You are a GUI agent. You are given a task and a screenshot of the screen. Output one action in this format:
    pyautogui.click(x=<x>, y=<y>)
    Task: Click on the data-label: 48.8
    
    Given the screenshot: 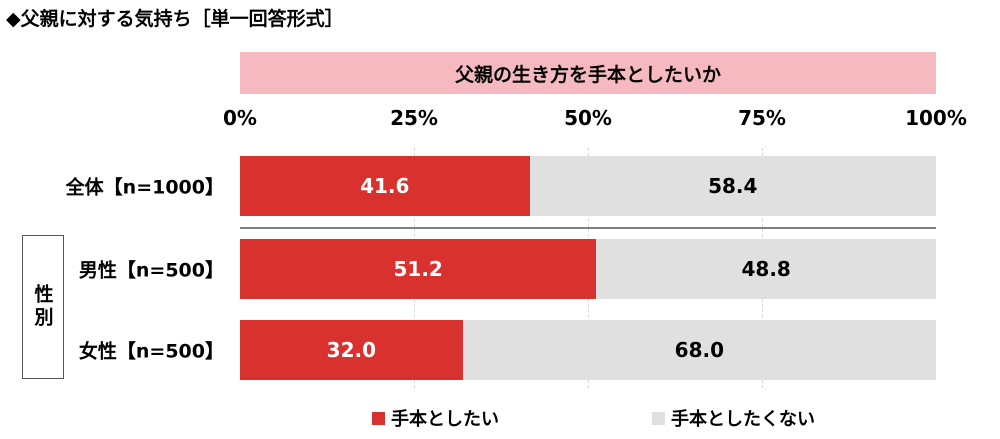 What is the action you would take?
    pyautogui.click(x=766, y=269)
    